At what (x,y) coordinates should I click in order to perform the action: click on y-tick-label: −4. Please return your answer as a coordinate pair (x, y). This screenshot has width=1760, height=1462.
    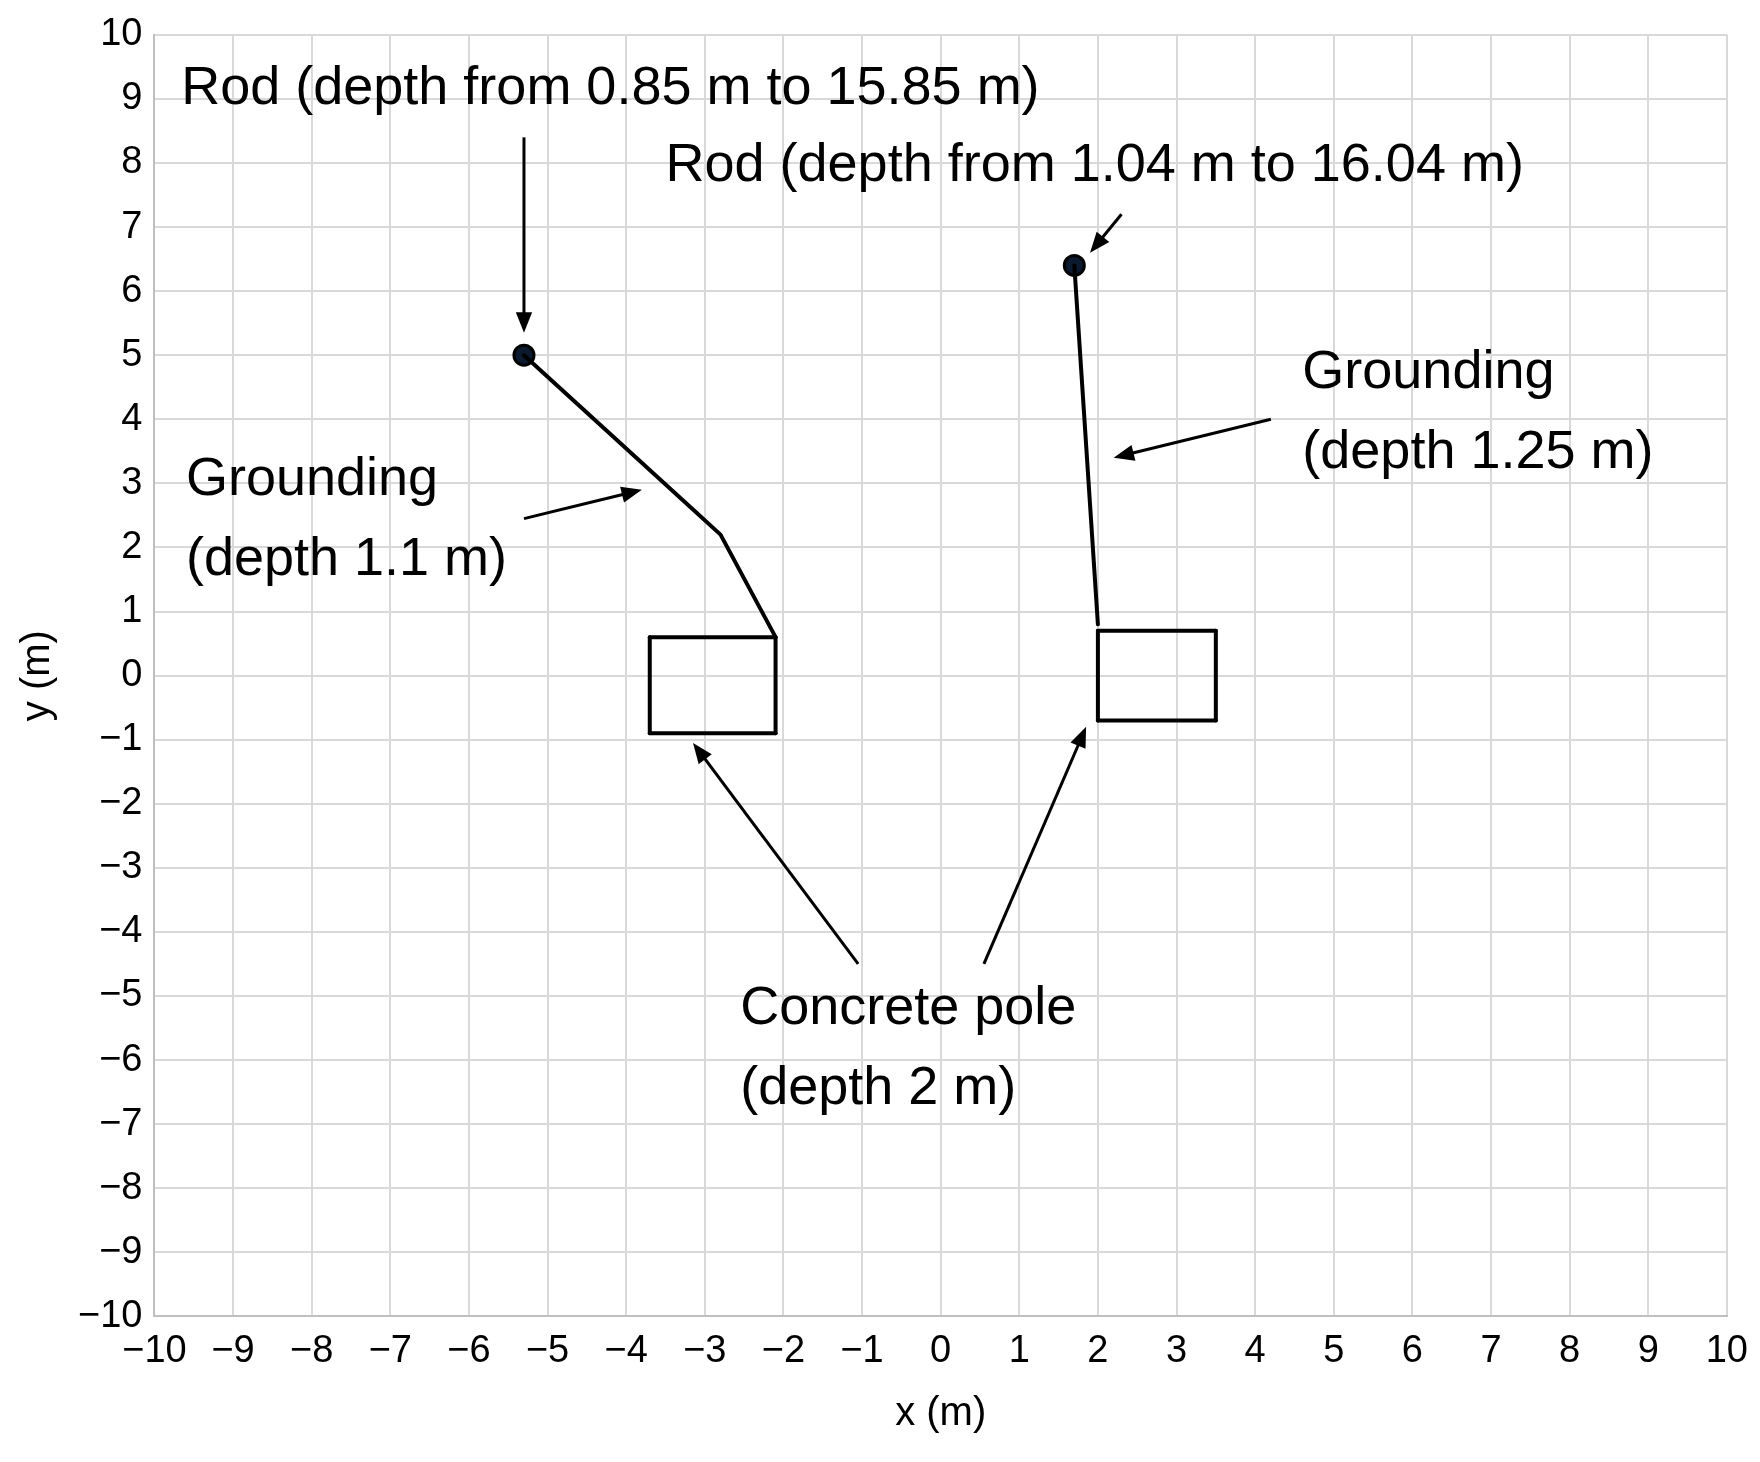
    Looking at the image, I should click on (121, 929).